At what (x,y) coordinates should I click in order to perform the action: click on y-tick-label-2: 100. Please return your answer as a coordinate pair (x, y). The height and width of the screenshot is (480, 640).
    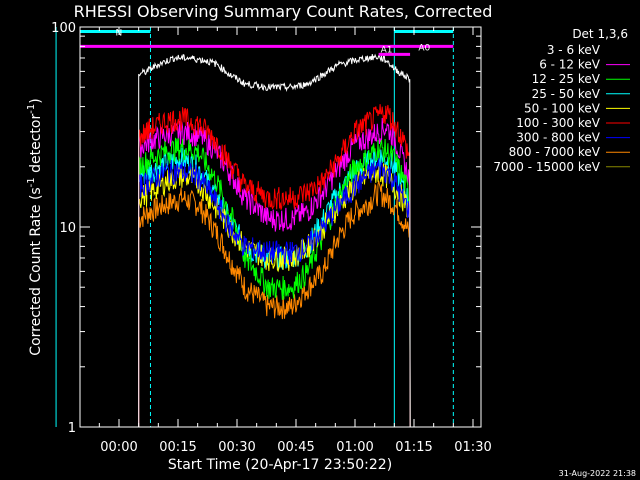
    Looking at the image, I should click on (63, 28).